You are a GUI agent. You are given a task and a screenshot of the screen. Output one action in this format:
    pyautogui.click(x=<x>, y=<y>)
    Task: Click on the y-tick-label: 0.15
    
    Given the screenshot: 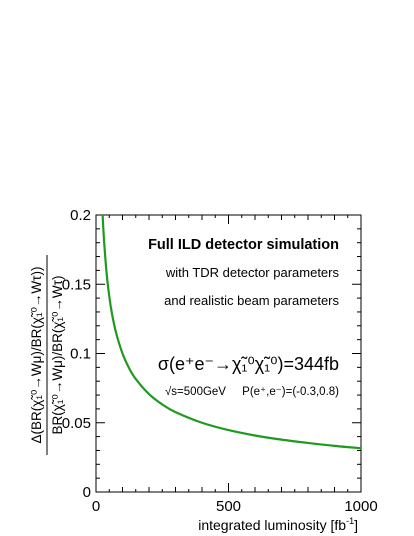 What is the action you would take?
    pyautogui.click(x=76, y=284)
    